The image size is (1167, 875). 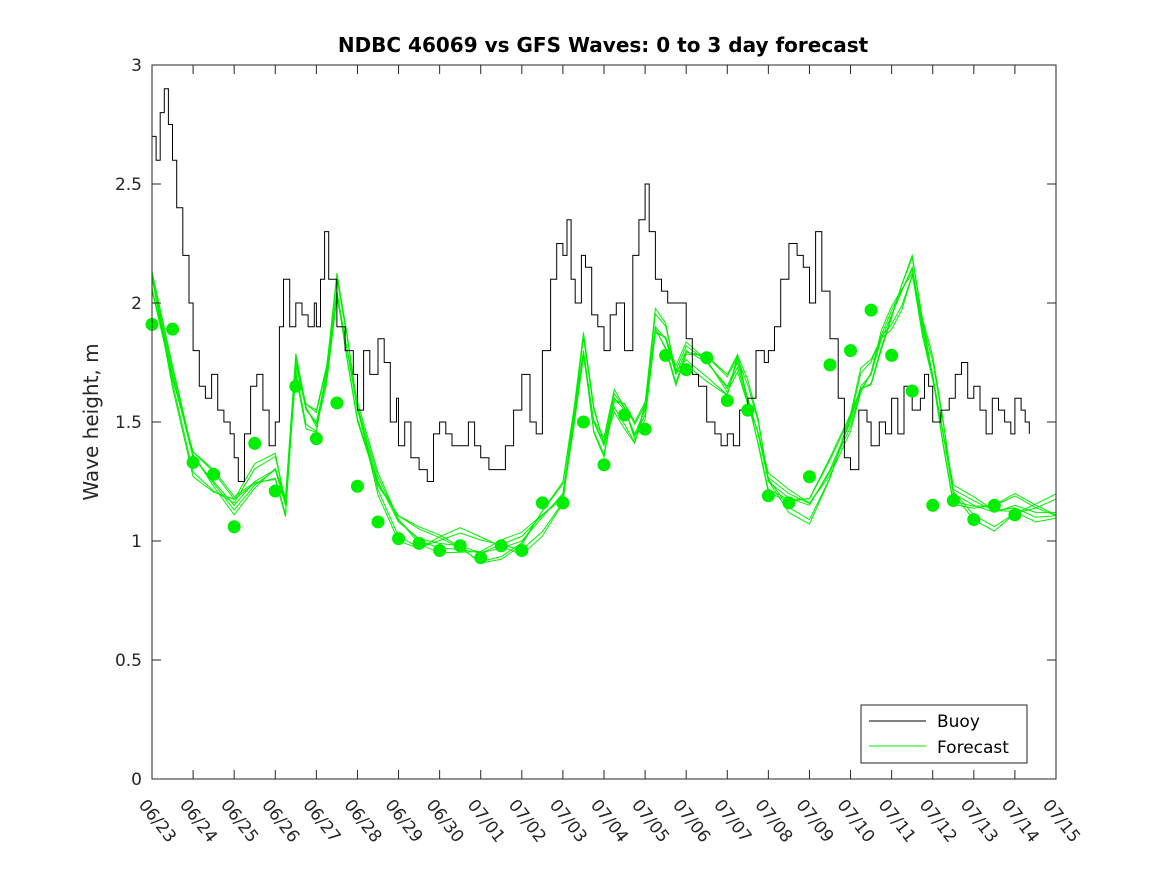 What do you see at coordinates (897, 821) in the screenshot?
I see `x-tick-label: 07/11` at bounding box center [897, 821].